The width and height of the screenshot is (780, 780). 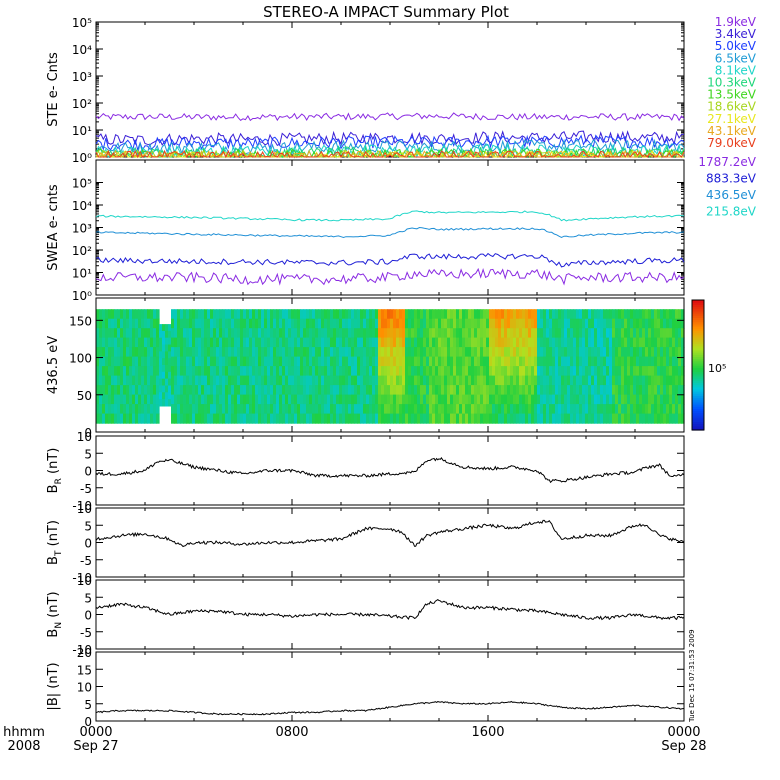 What do you see at coordinates (84, 396) in the screenshot?
I see `pad-ytick-label: 50` at bounding box center [84, 396].